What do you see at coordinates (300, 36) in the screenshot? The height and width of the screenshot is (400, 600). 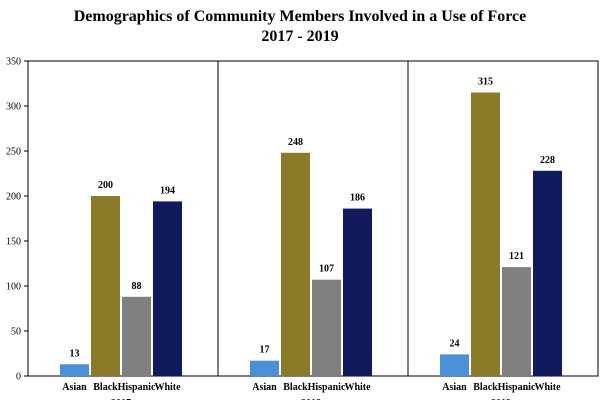 I see `chart-subtitle: 2017 - 2019` at bounding box center [300, 36].